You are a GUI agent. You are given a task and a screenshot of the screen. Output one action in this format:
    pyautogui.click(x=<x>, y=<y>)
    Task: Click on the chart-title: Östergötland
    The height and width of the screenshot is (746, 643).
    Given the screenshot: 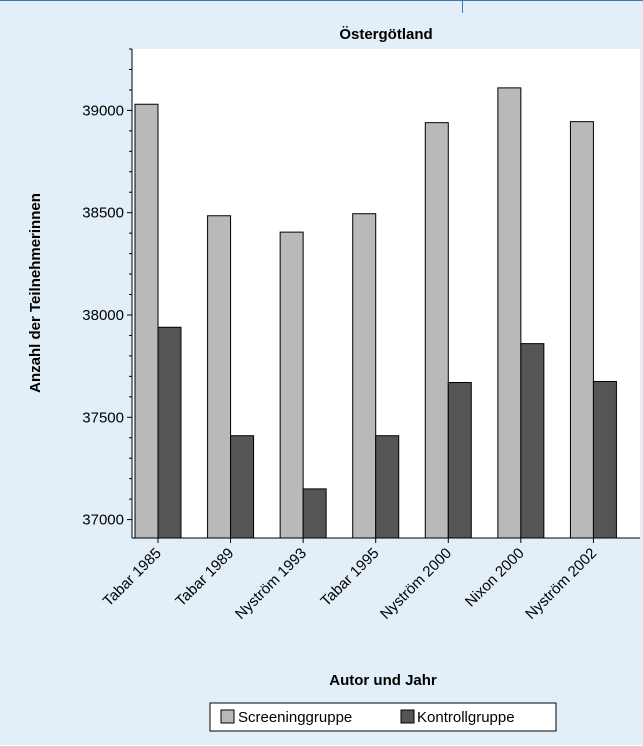 What is the action you would take?
    pyautogui.click(x=385, y=34)
    